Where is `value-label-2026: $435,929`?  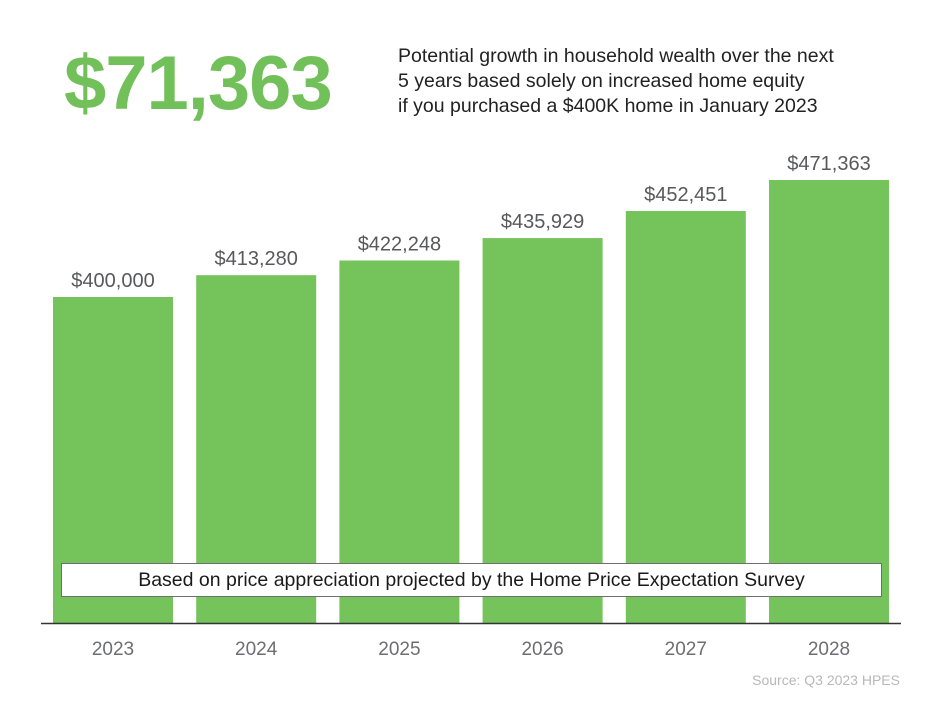
value-label-2026: $435,929 is located at coordinates (542, 222).